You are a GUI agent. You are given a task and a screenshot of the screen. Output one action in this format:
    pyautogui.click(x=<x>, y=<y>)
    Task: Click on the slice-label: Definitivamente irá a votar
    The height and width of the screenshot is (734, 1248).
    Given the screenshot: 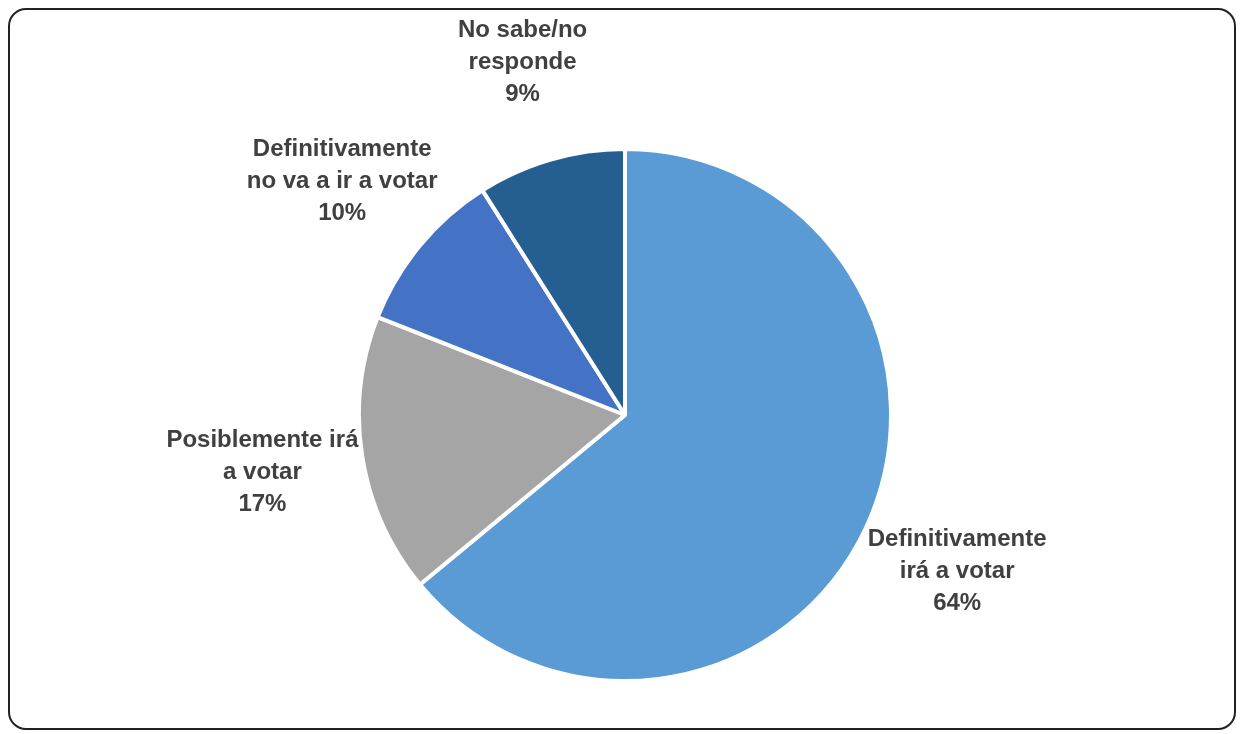 What is the action you would take?
    pyautogui.click(x=957, y=553)
    